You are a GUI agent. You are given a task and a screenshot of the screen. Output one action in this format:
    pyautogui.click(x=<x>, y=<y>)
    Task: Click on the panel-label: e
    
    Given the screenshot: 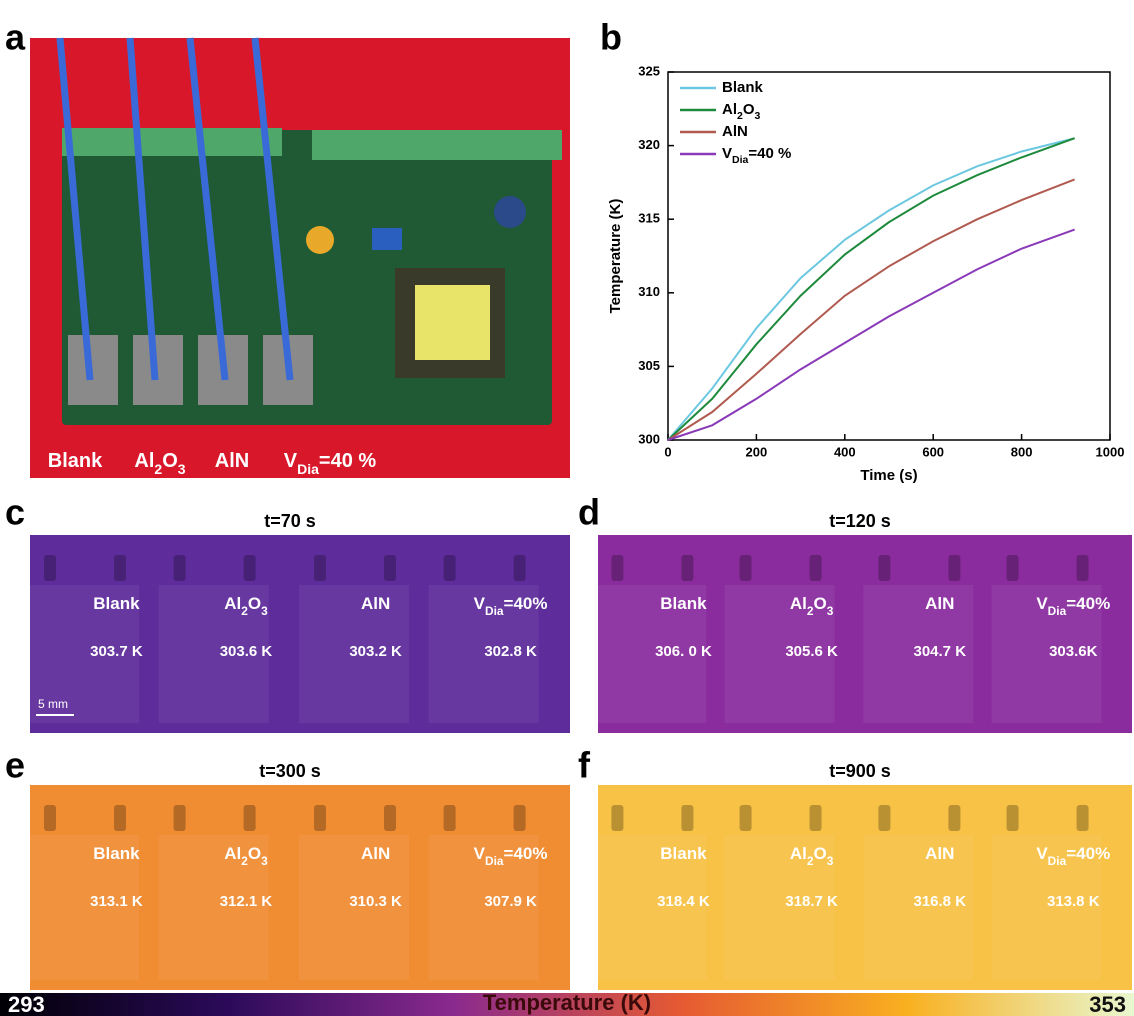 What is the action you would take?
    pyautogui.click(x=15, y=765)
    